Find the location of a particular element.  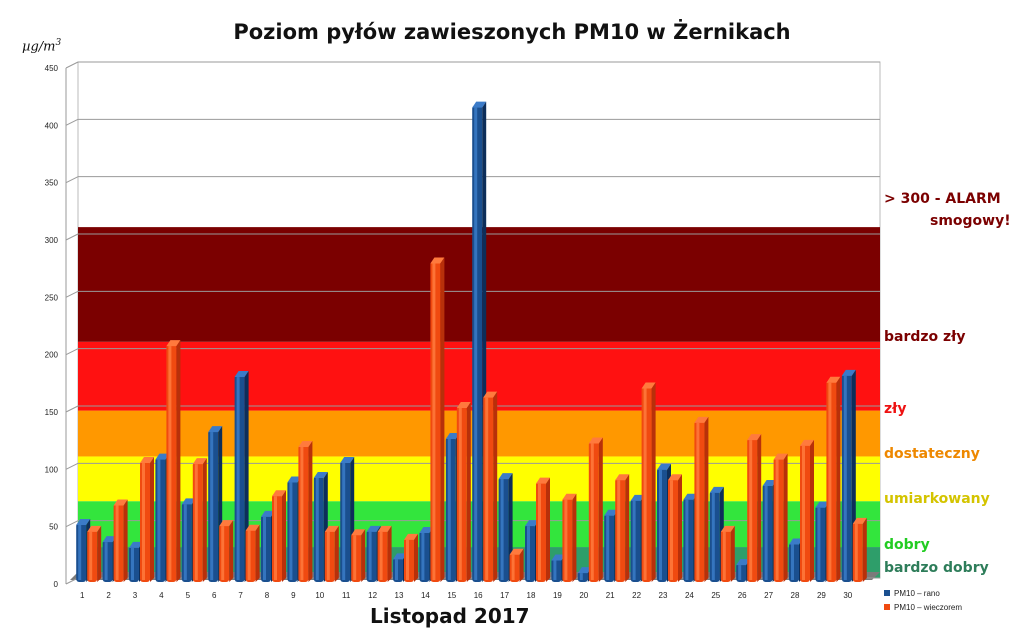

x-tick-label: 2 is located at coordinates (108, 595).